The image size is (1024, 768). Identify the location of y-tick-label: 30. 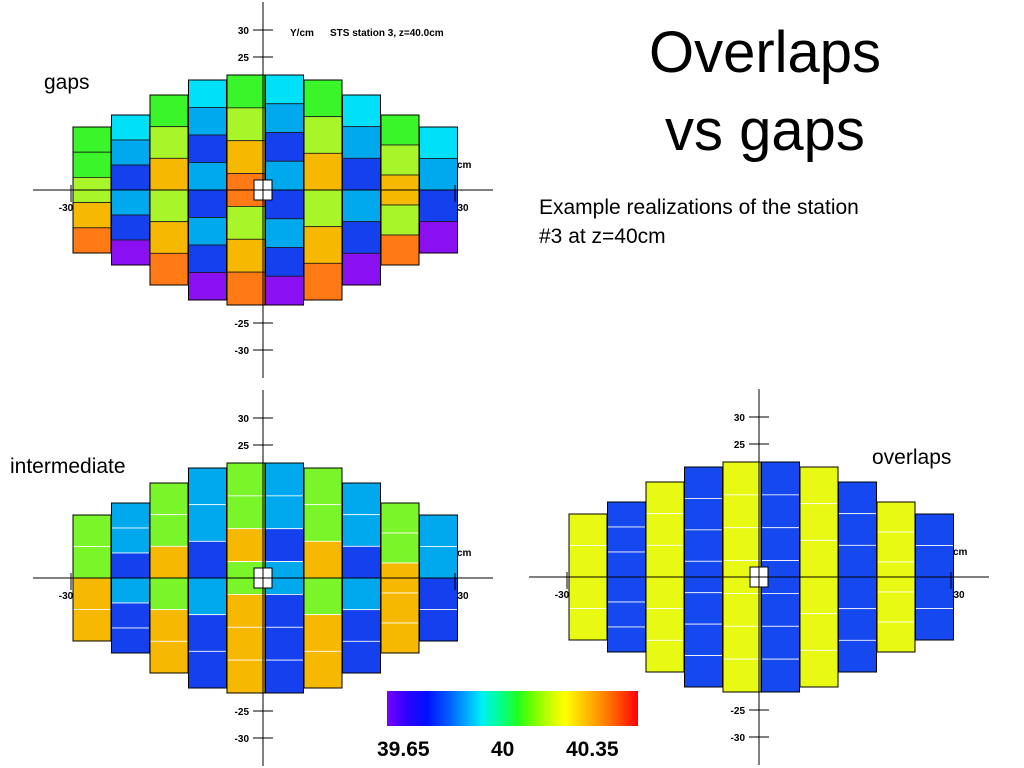
(740, 418).